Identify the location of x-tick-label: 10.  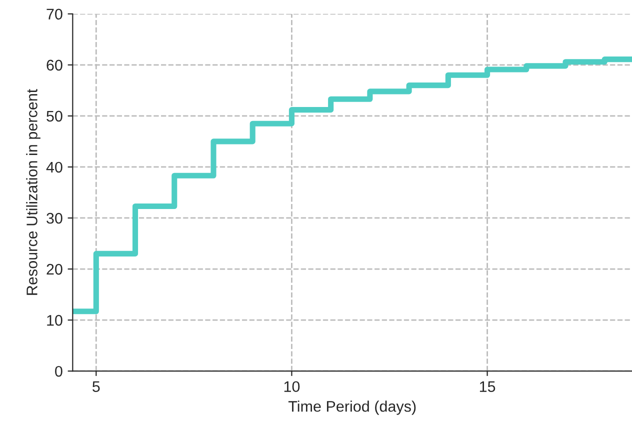
(292, 386).